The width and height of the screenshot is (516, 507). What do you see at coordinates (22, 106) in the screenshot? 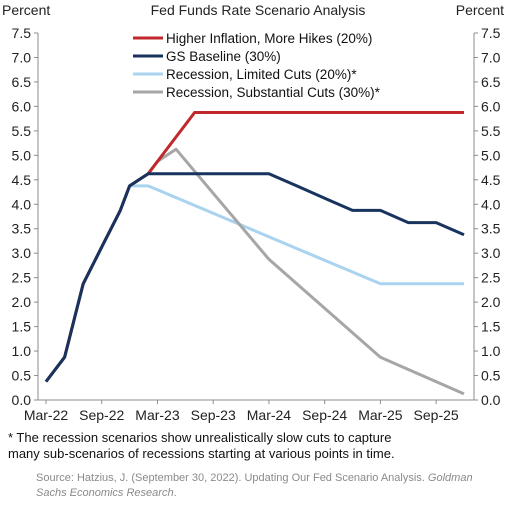
I see `y-tick-label-left: 6.0` at bounding box center [22, 106].